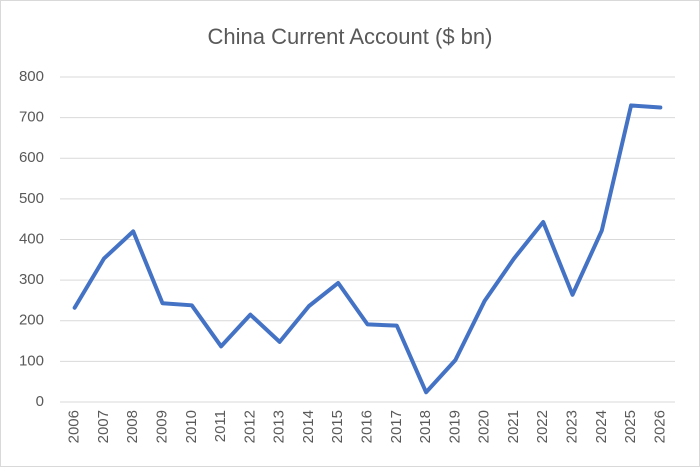  Describe the element at coordinates (513, 426) in the screenshot. I see `x-tick-label: 2021` at that location.